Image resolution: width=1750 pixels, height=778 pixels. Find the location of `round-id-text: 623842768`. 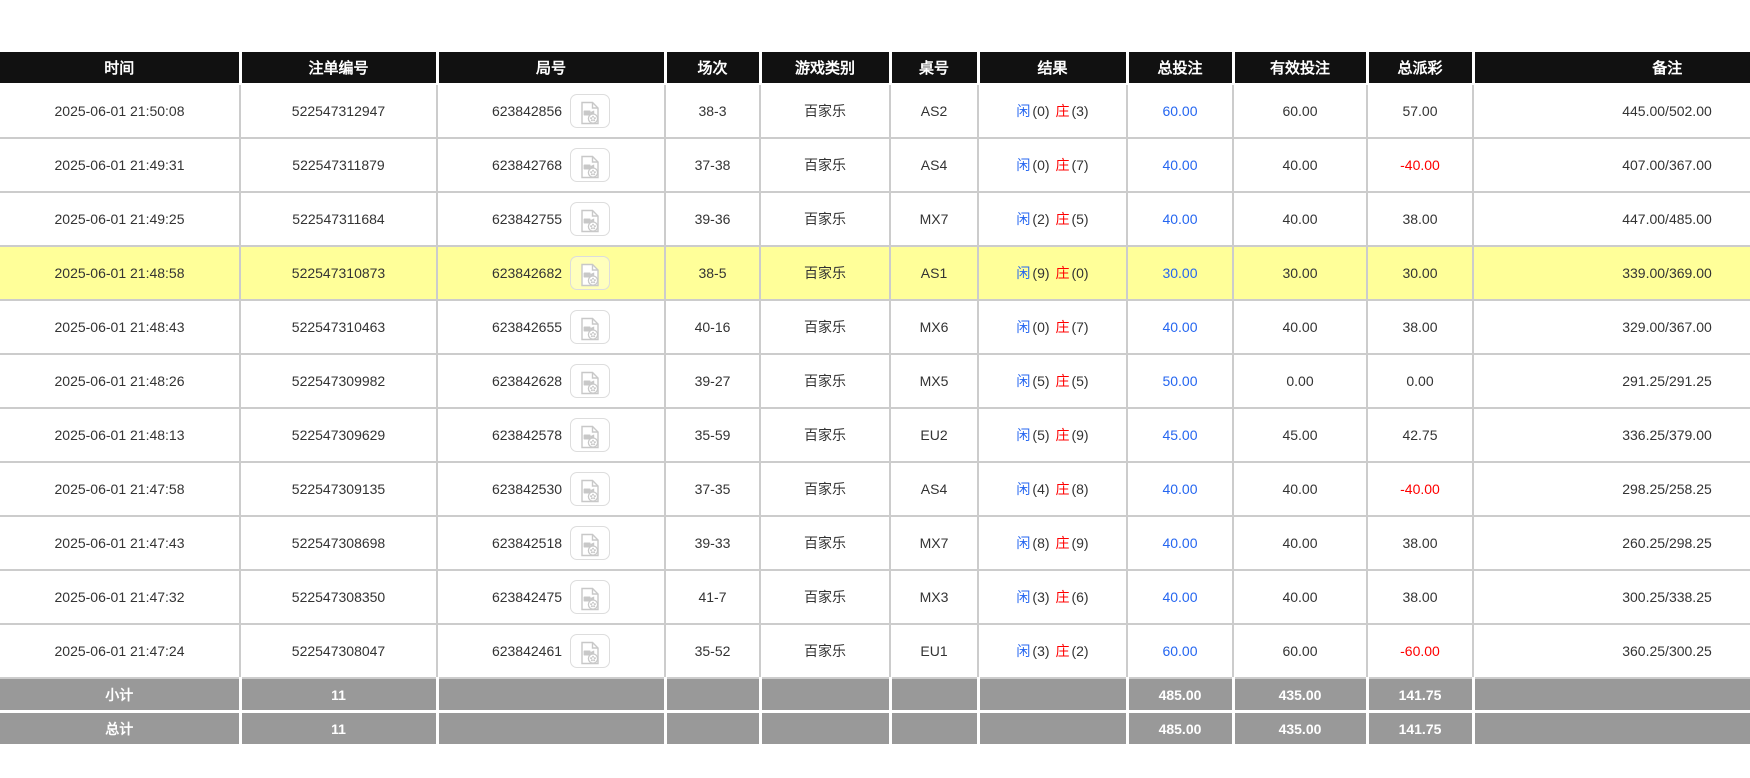

round-id-text: 623842768 is located at coordinates (527, 165).